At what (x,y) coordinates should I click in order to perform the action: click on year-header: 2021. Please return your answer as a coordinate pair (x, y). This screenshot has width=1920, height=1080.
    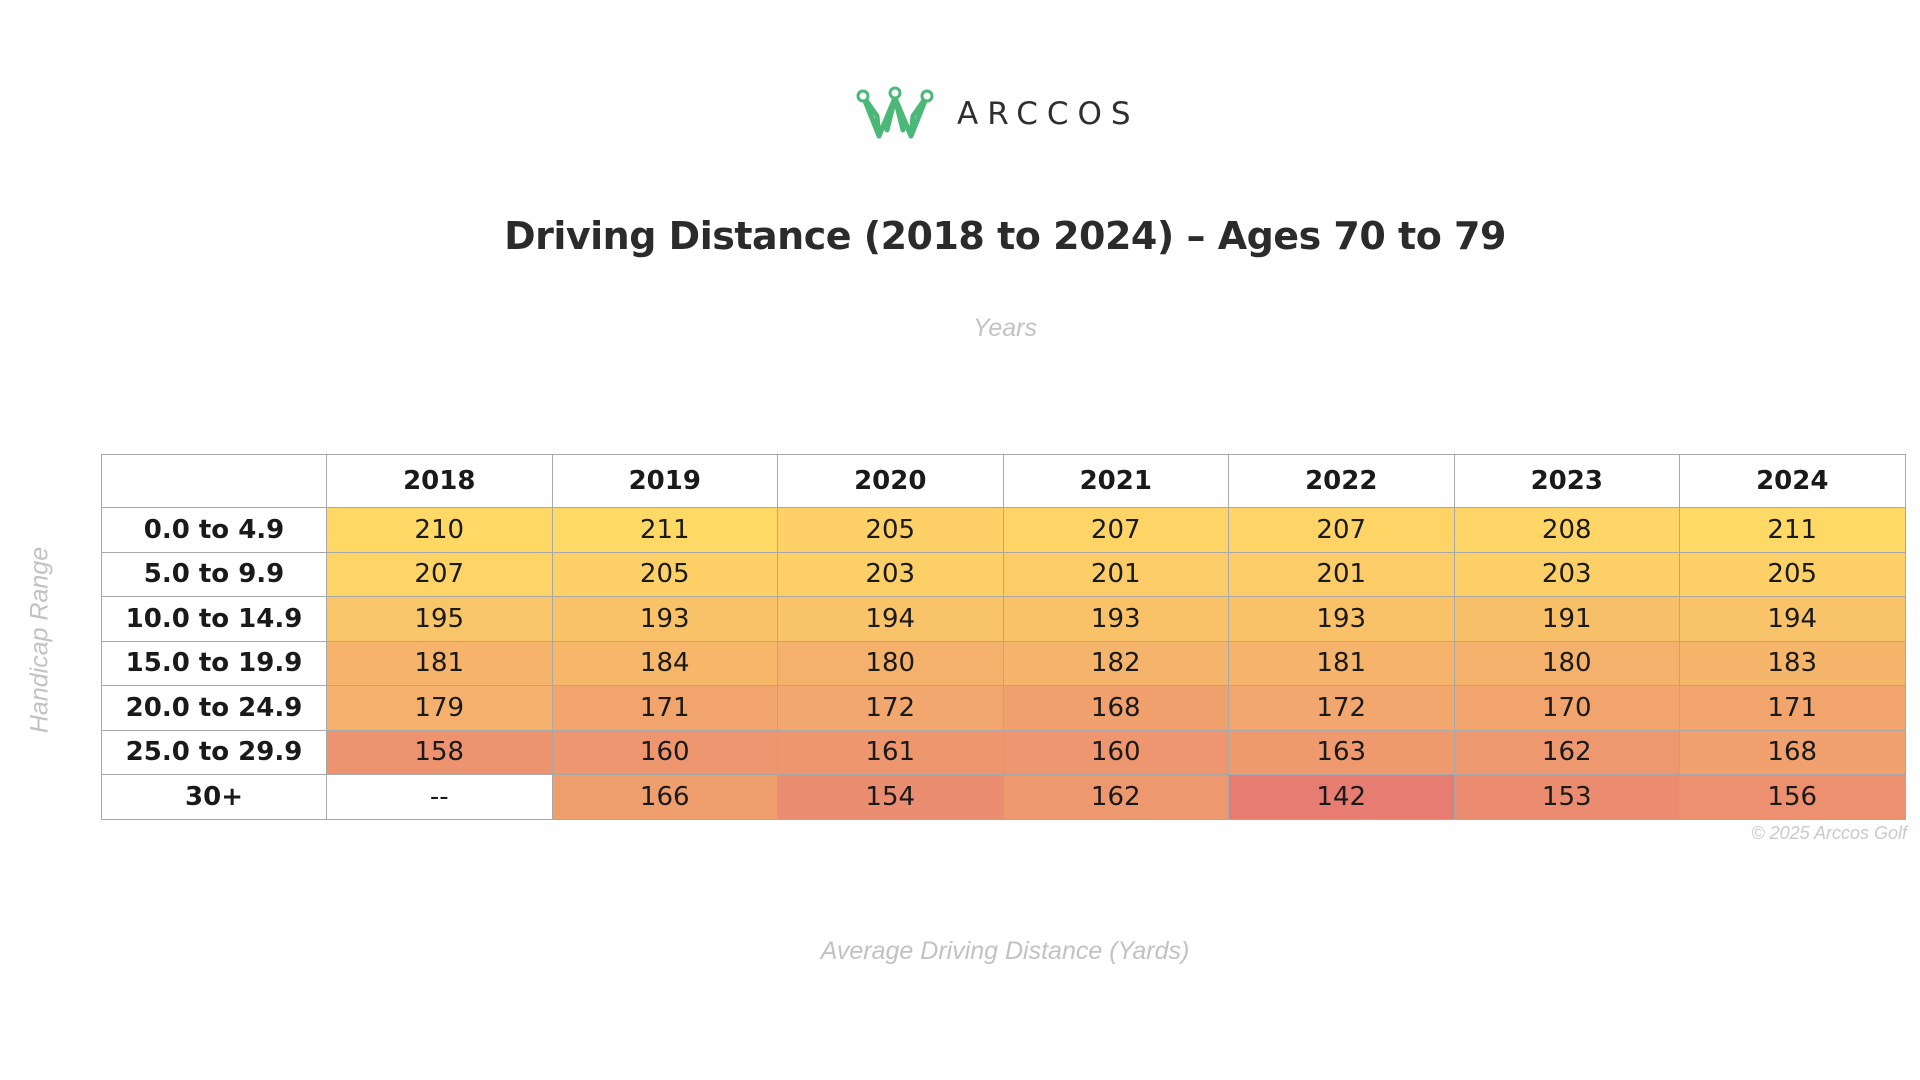
    Looking at the image, I should click on (1115, 481).